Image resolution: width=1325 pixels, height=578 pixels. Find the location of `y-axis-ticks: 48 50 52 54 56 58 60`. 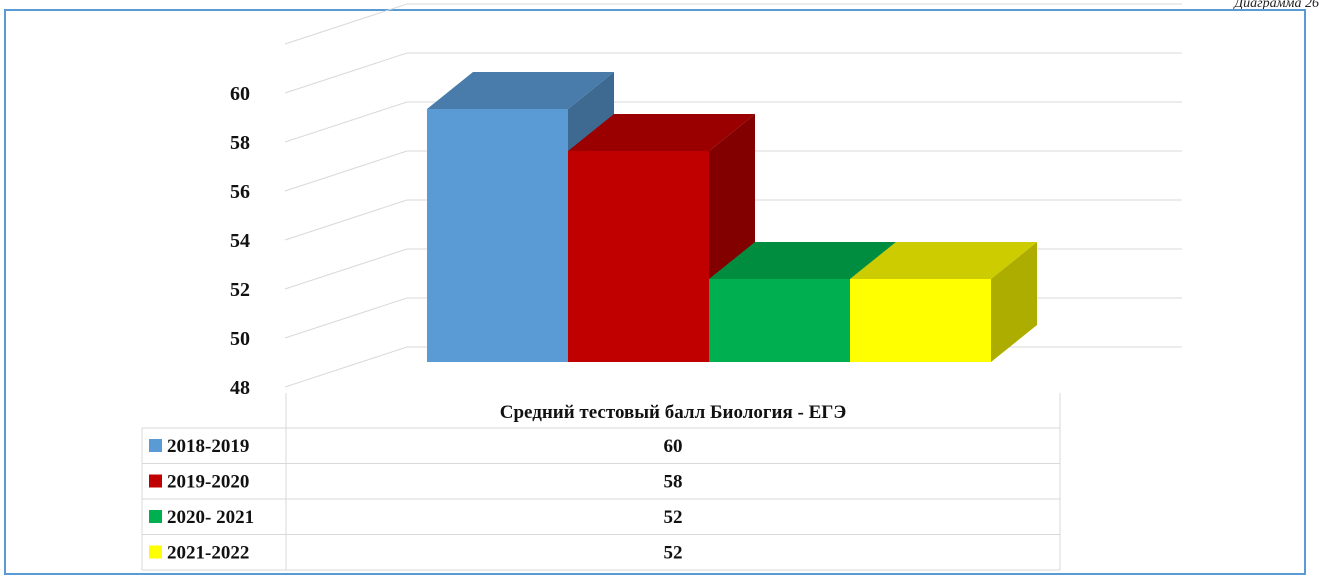

y-axis-ticks: 48 50 52 54 56 58 60 is located at coordinates (240, 241).